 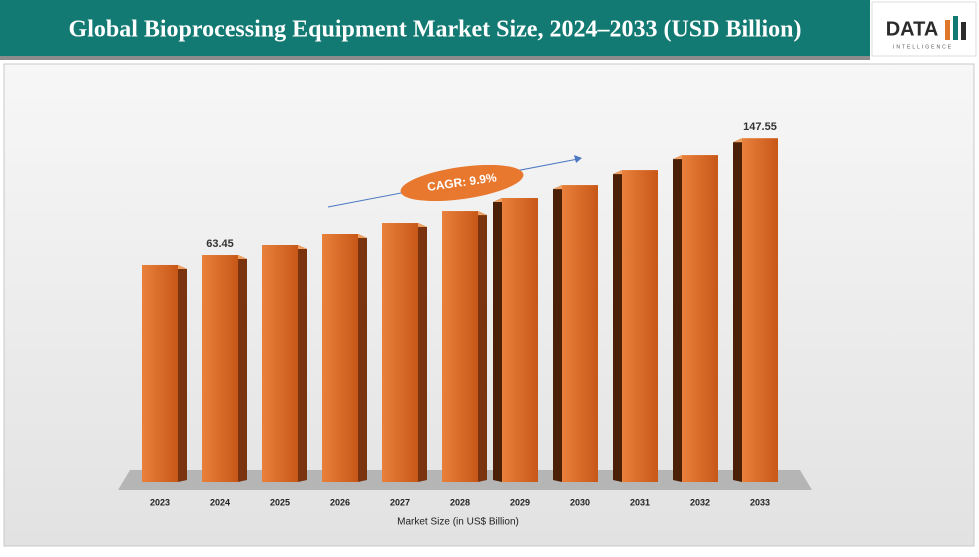 I want to click on logo-box, so click(x=924, y=29).